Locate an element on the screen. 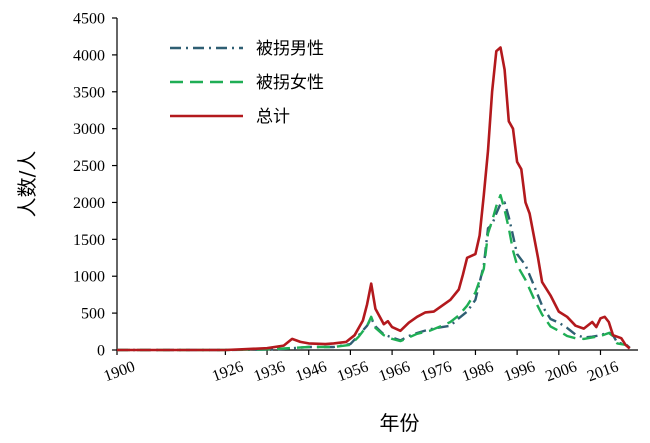  x-tick-label: 1976 is located at coordinates (436, 371).